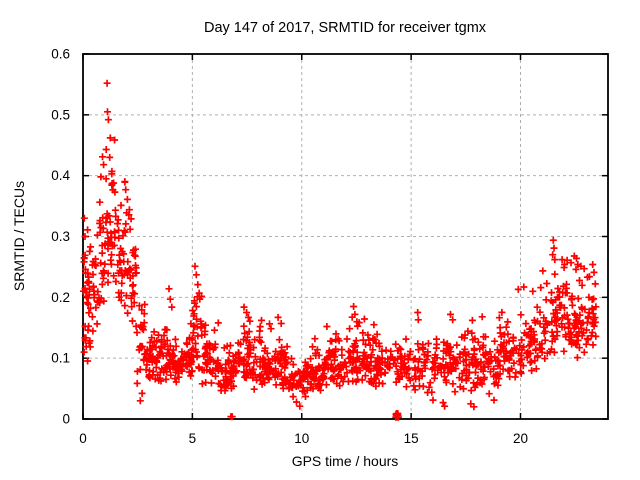 The image size is (640, 480). What do you see at coordinates (60, 114) in the screenshot?
I see `y-tick-label: 0.5` at bounding box center [60, 114].